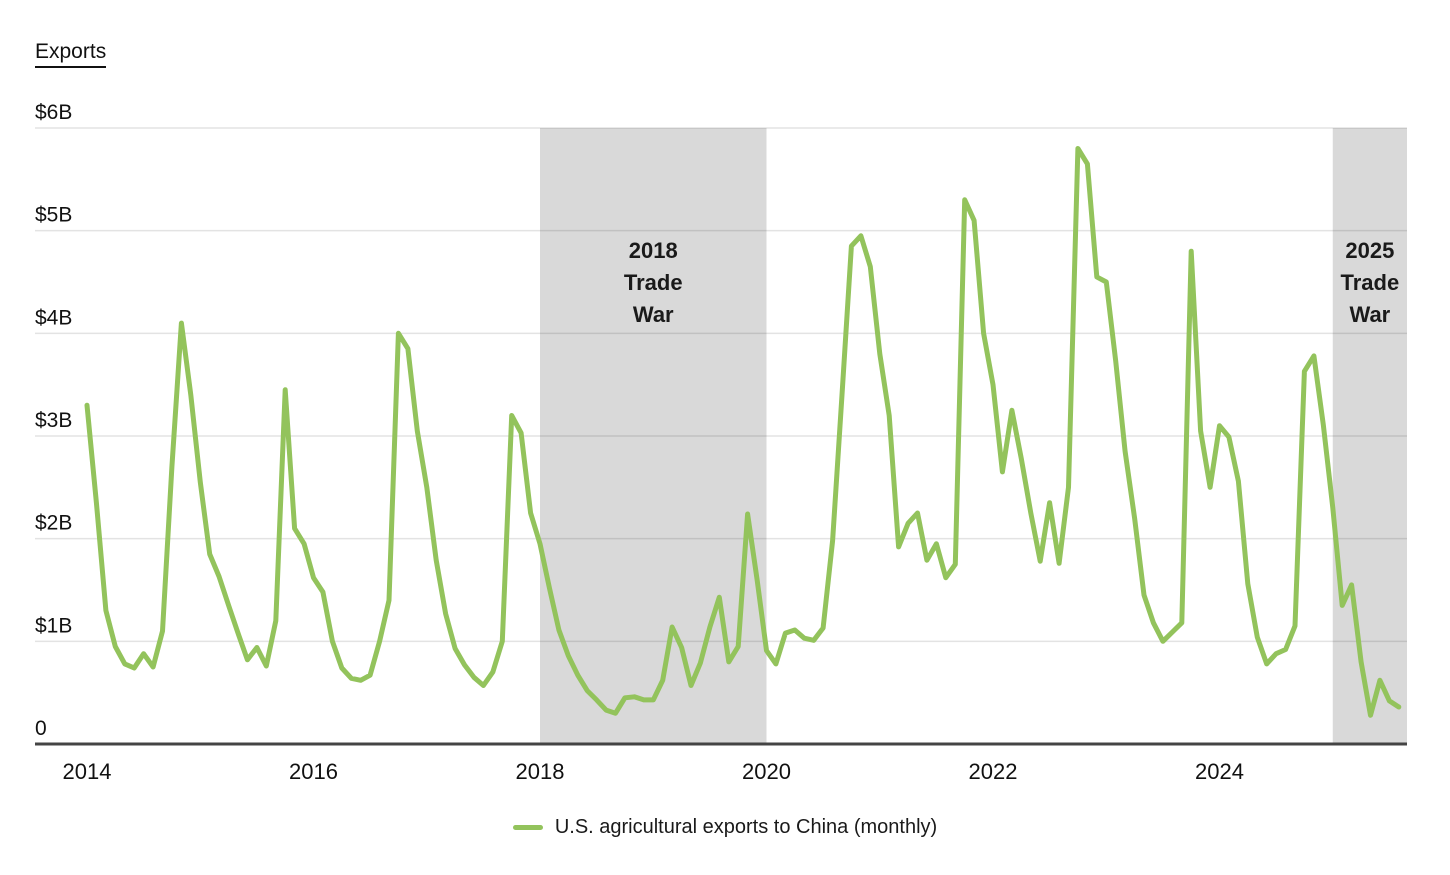  Describe the element at coordinates (87, 771) in the screenshot. I see `x-axis-label-2014: 2014` at that location.